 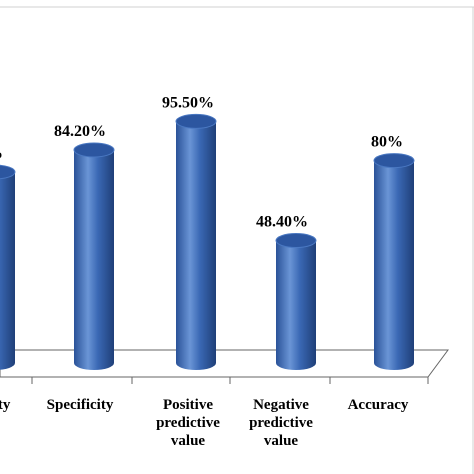 I want to click on category-label: Accuracy, so click(x=378, y=405).